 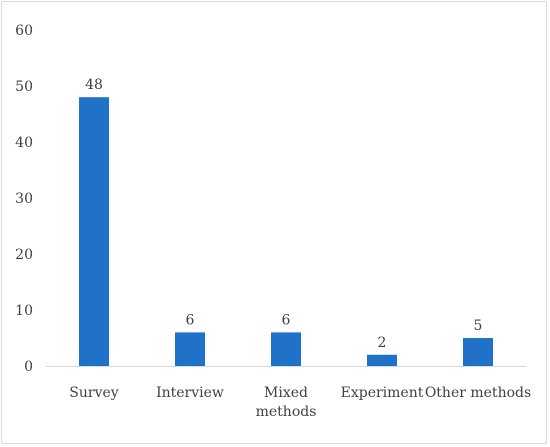 What do you see at coordinates (24, 87) in the screenshot?
I see `y-tick-label: 50` at bounding box center [24, 87].